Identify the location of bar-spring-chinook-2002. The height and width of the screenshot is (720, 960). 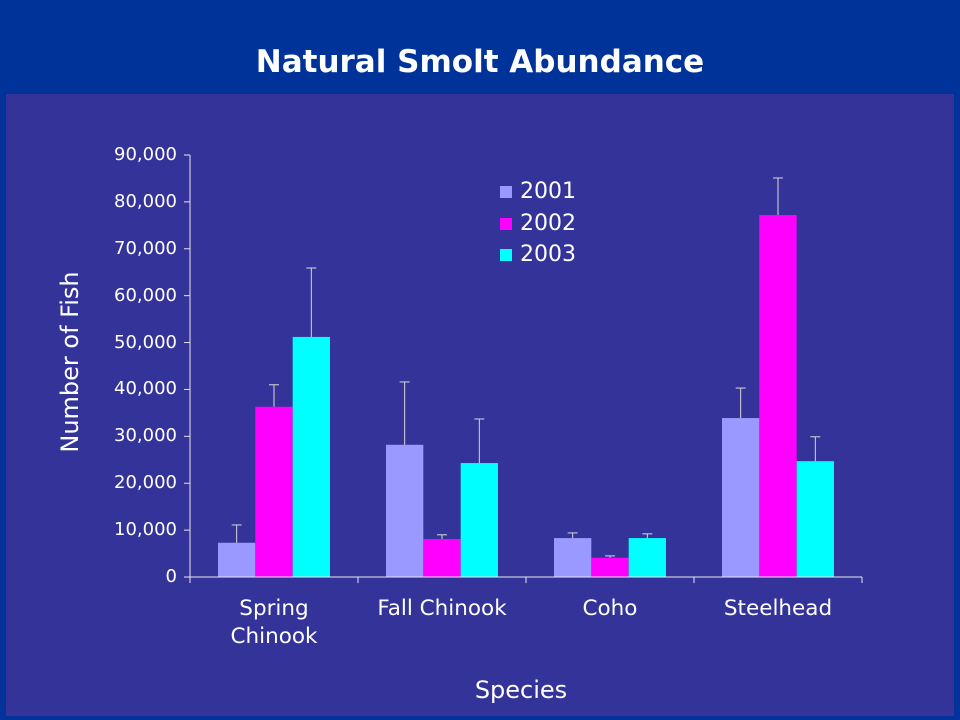
(274, 491).